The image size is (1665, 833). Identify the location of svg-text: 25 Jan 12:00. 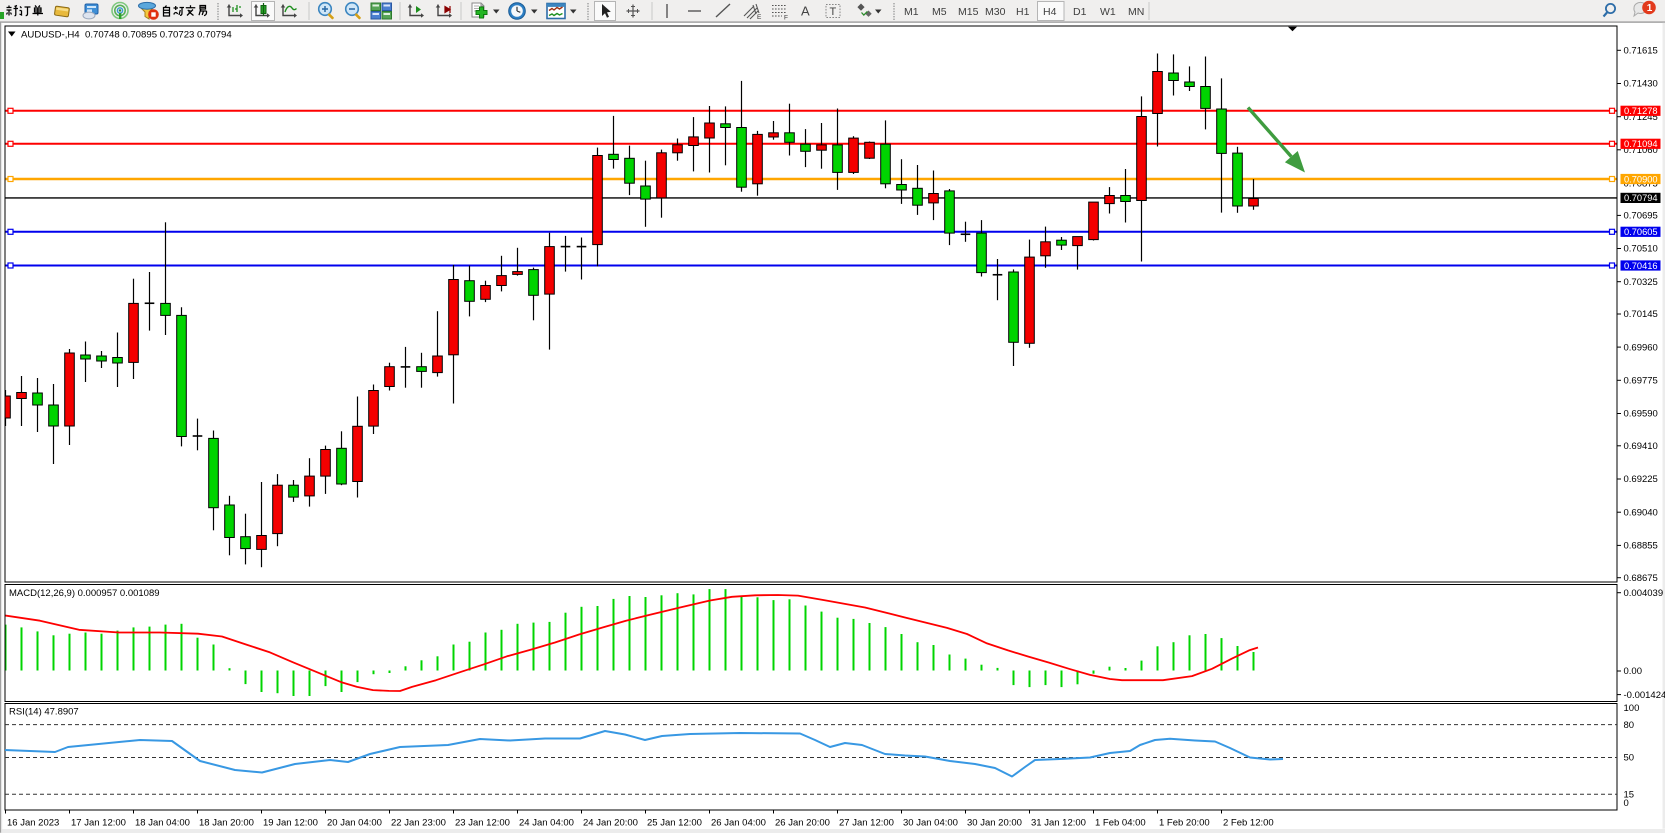
(674, 823).